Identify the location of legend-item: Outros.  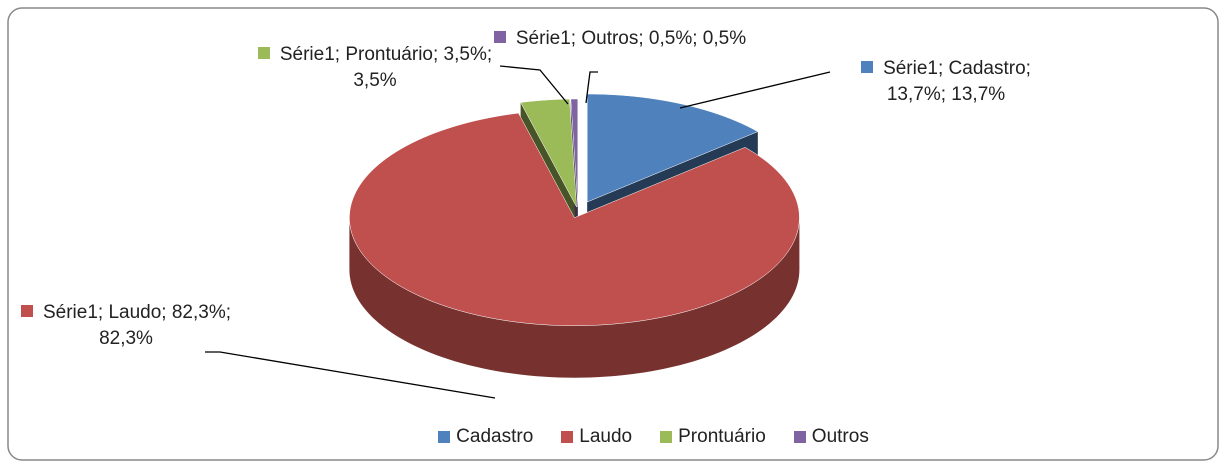
(831, 437).